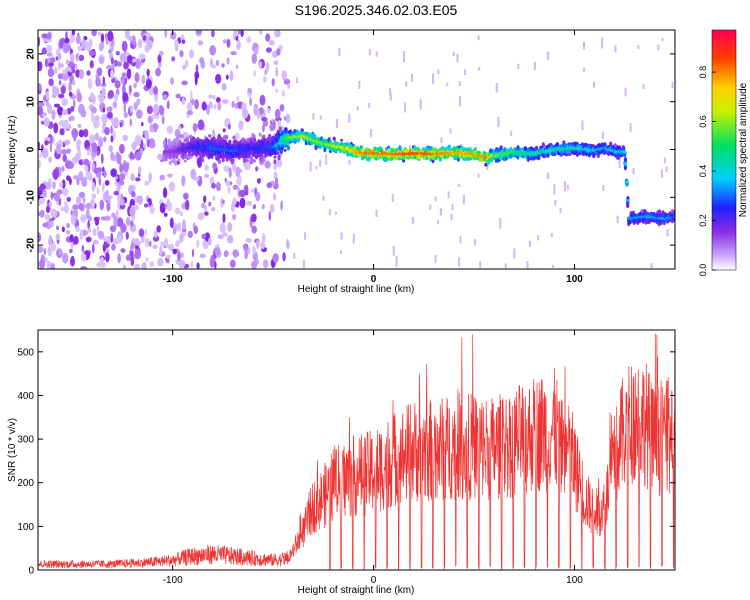 The width and height of the screenshot is (750, 600). What do you see at coordinates (703, 121) in the screenshot?
I see `colorbar-tick-label: 0.6` at bounding box center [703, 121].